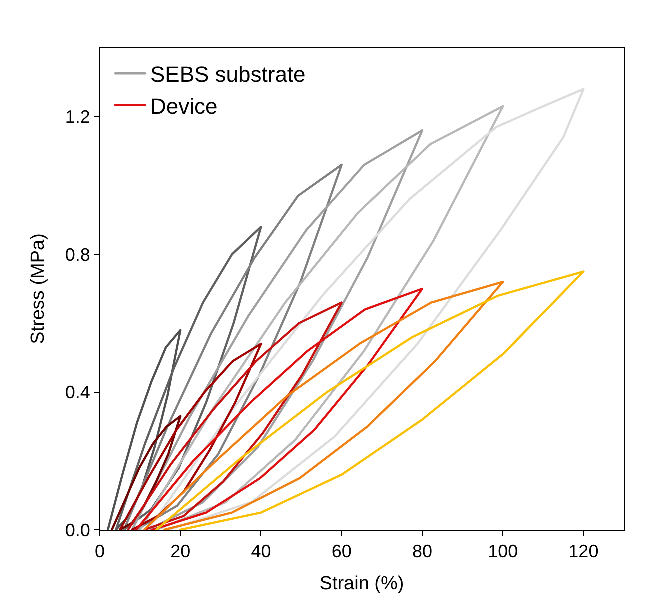  Describe the element at coordinates (77, 117) in the screenshot. I see `y-tick-label: 1.2` at that location.